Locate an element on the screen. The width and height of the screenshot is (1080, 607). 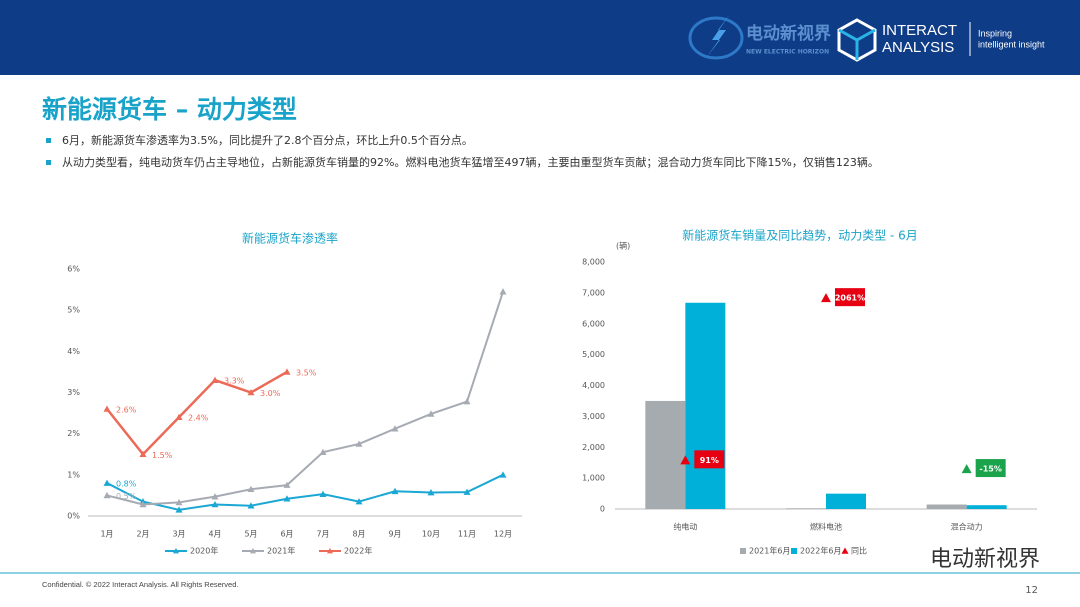
legend-label: 2022年 is located at coordinates (358, 551).